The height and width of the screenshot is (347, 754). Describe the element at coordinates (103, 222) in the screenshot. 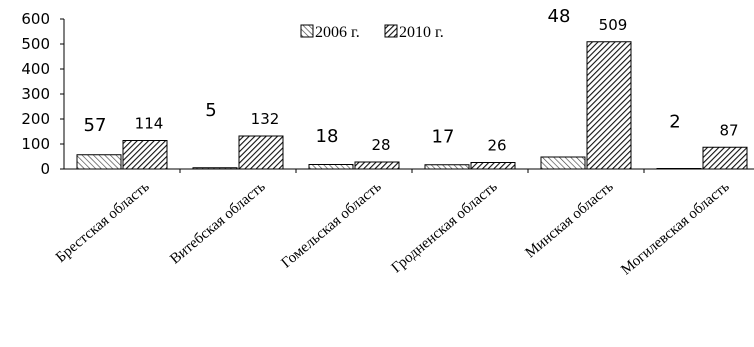

I see `category-label: Брестская область` at that location.